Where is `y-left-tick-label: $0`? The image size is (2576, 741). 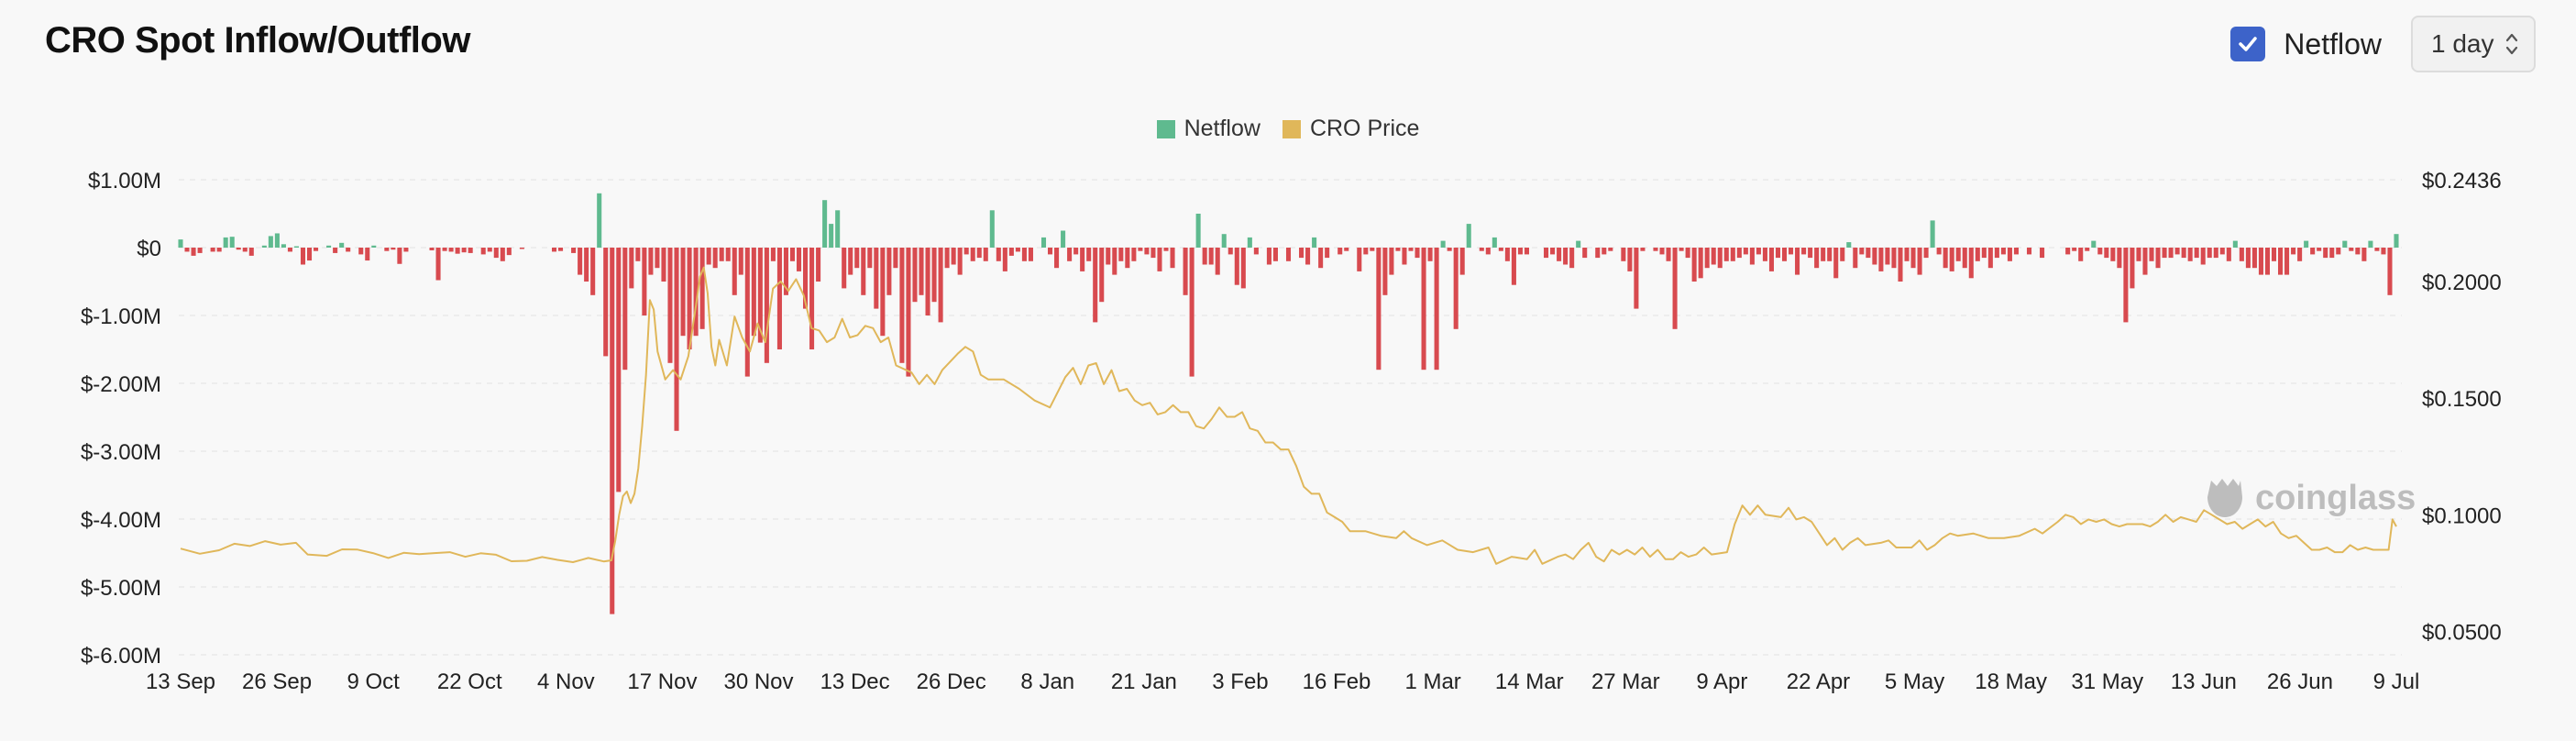
y-left-tick-label: $0 is located at coordinates (149, 249).